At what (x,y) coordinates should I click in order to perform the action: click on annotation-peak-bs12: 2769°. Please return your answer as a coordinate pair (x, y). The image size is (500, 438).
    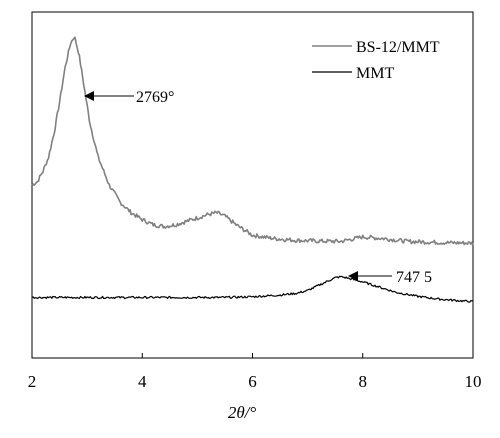
    Looking at the image, I should click on (129, 97).